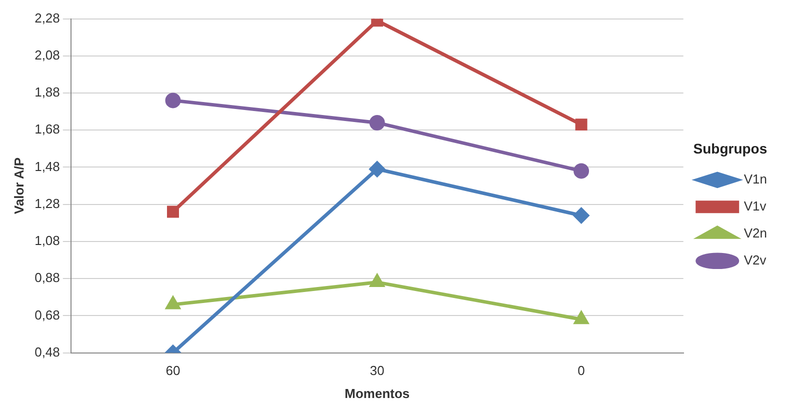 The height and width of the screenshot is (414, 795). Describe the element at coordinates (47, 203) in the screenshot. I see `y-tick-label: 1,28` at that location.